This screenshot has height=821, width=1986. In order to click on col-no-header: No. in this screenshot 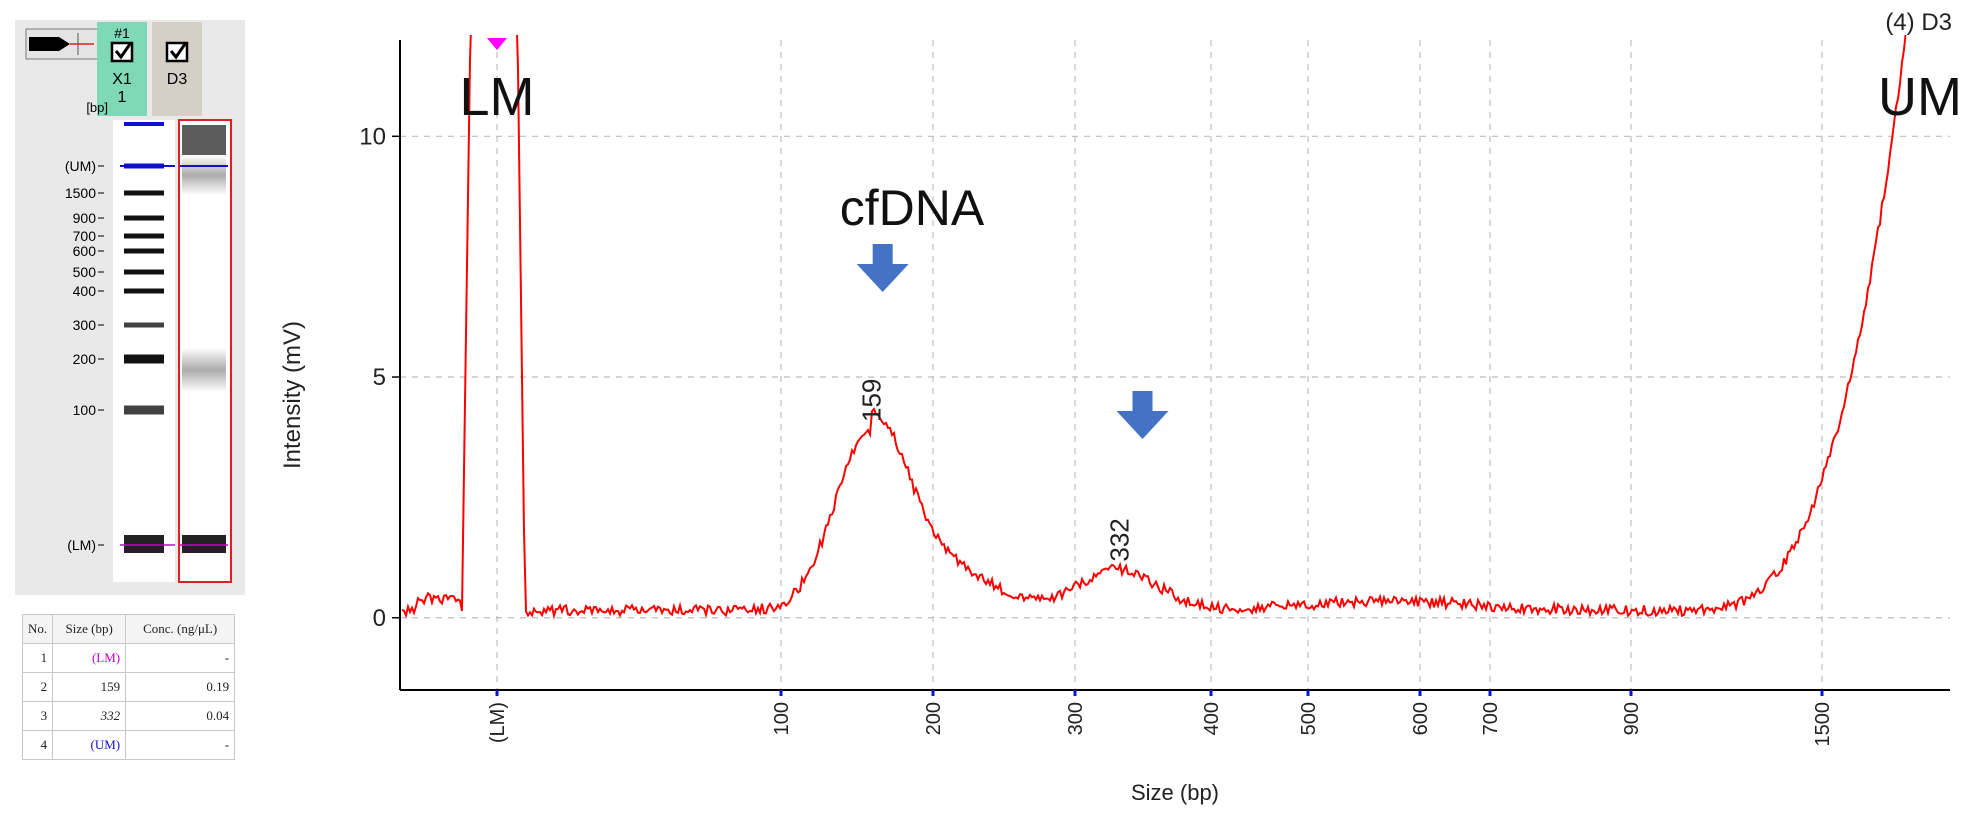, I will do `click(37, 629)`.